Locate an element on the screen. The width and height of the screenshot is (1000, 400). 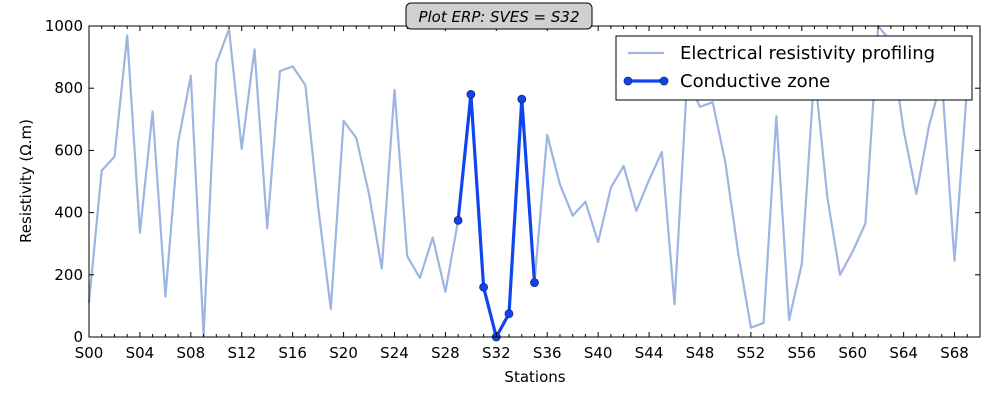
x-tick-label: S16 is located at coordinates (292, 353).